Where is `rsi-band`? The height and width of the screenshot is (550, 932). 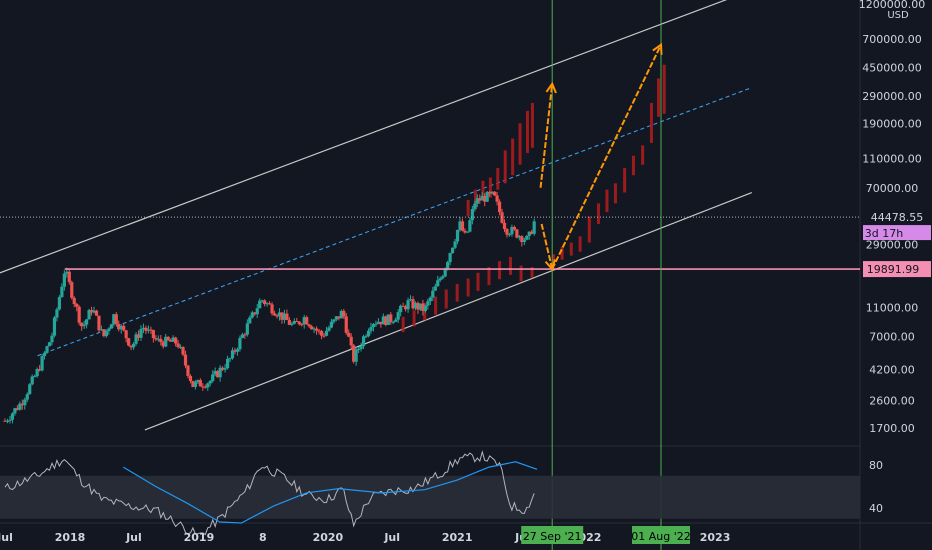 rsi-band is located at coordinates (430, 497).